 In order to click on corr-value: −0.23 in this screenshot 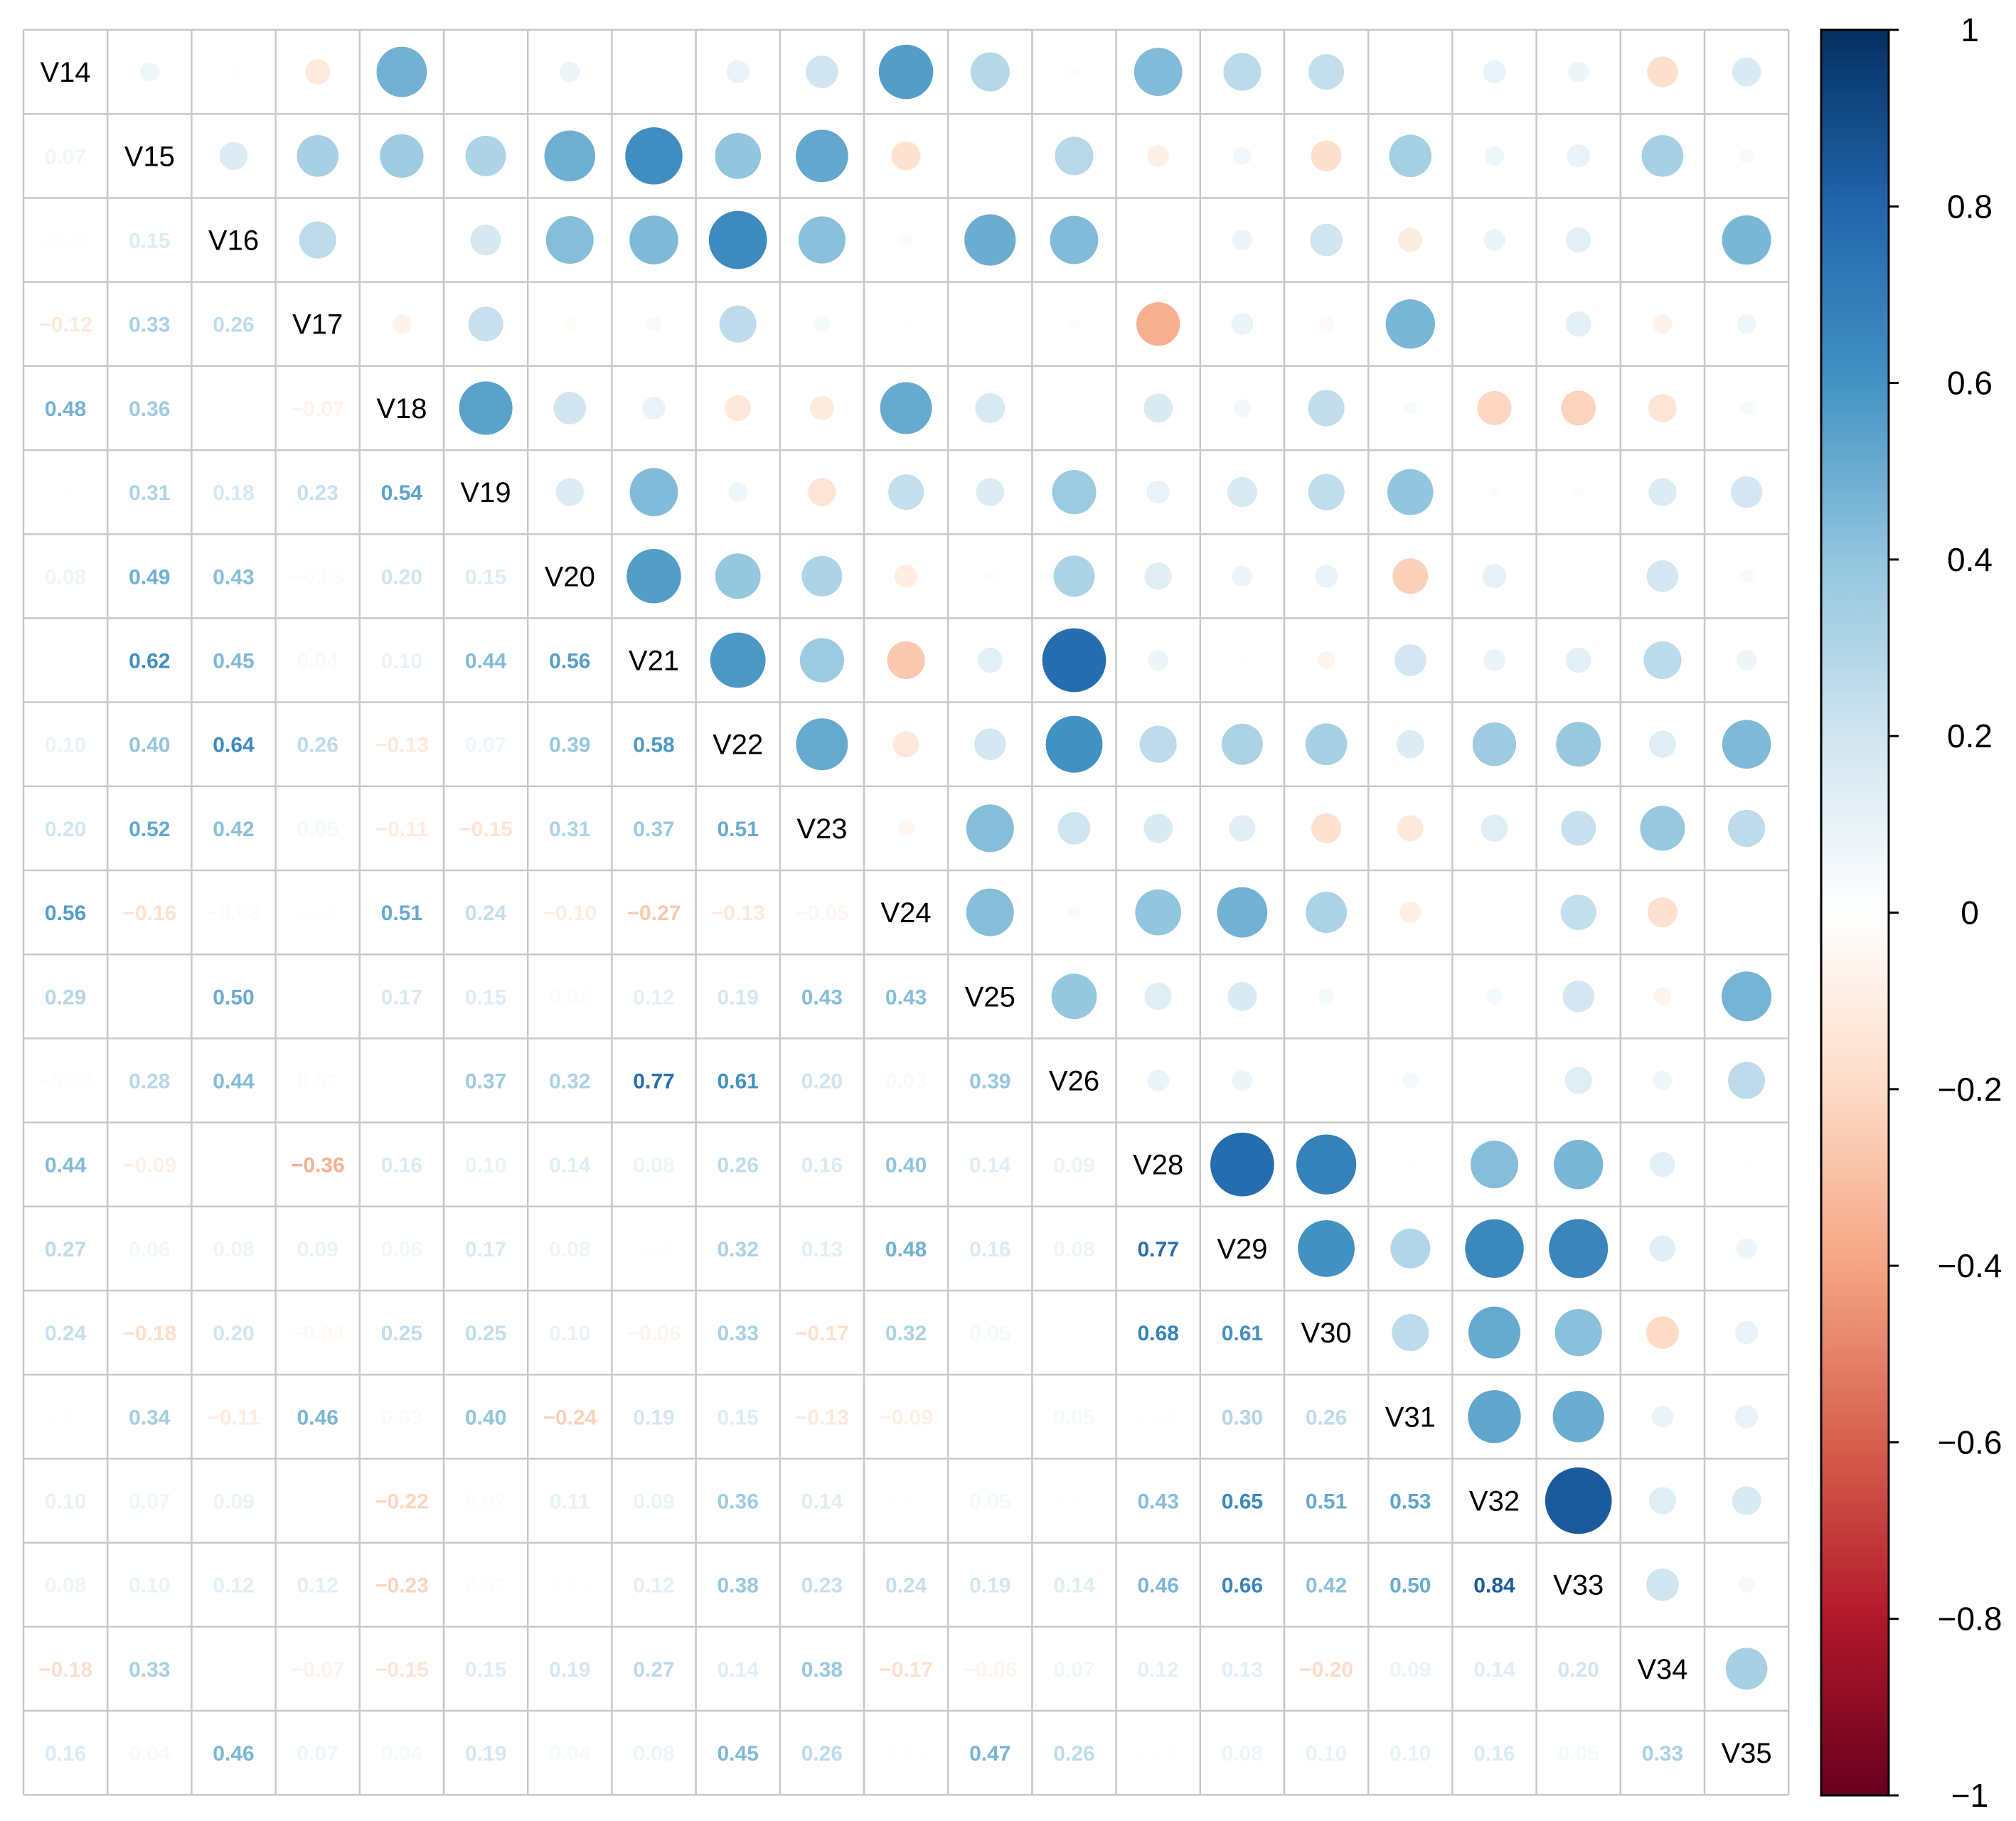, I will do `click(402, 1586)`.